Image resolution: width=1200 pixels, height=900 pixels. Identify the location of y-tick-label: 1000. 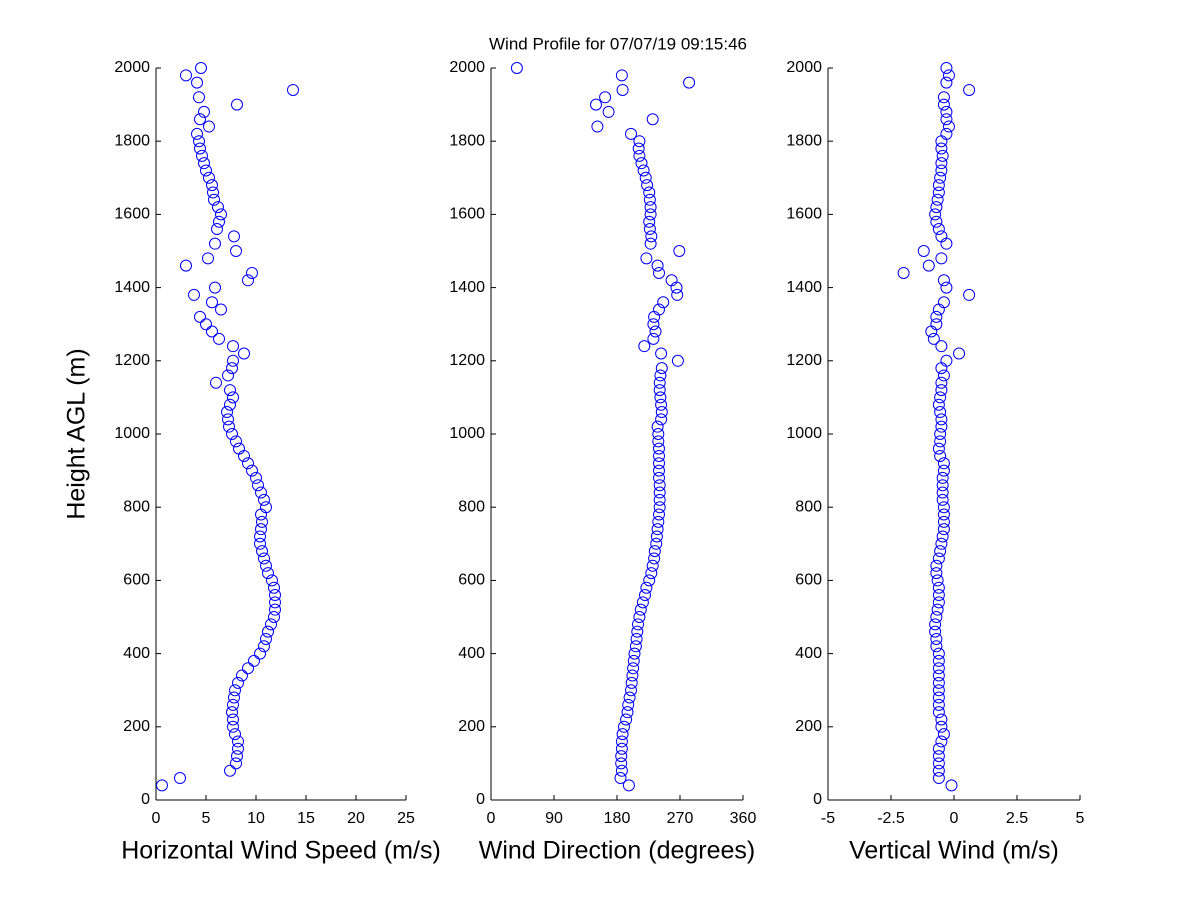
(132, 433).